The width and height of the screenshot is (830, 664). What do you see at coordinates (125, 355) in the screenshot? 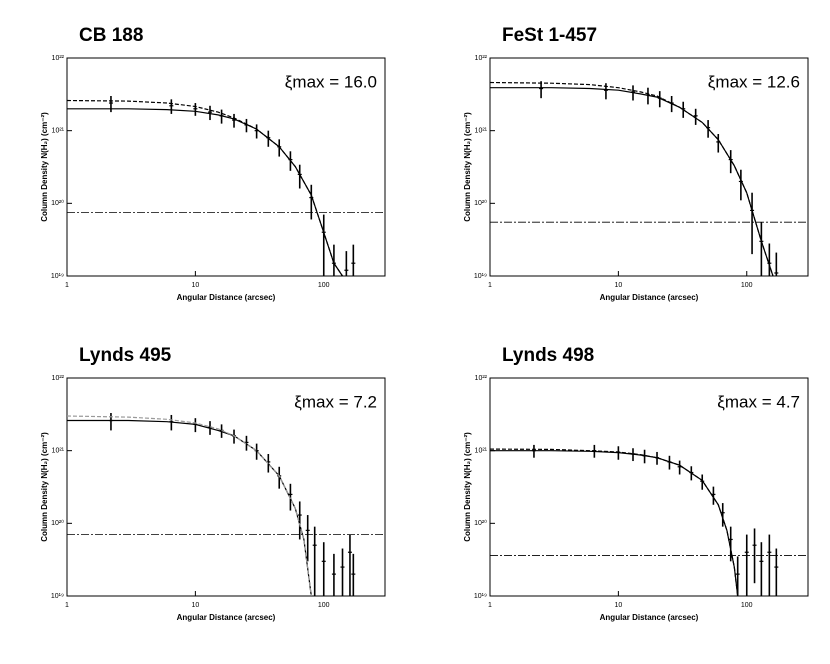
I see `panel-title: Lynds 495` at bounding box center [125, 355].